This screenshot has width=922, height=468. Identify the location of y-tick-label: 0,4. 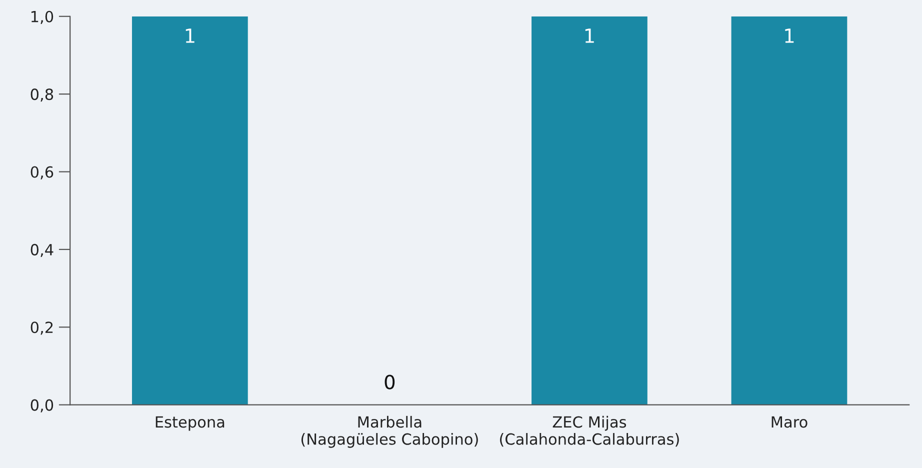
(42, 251).